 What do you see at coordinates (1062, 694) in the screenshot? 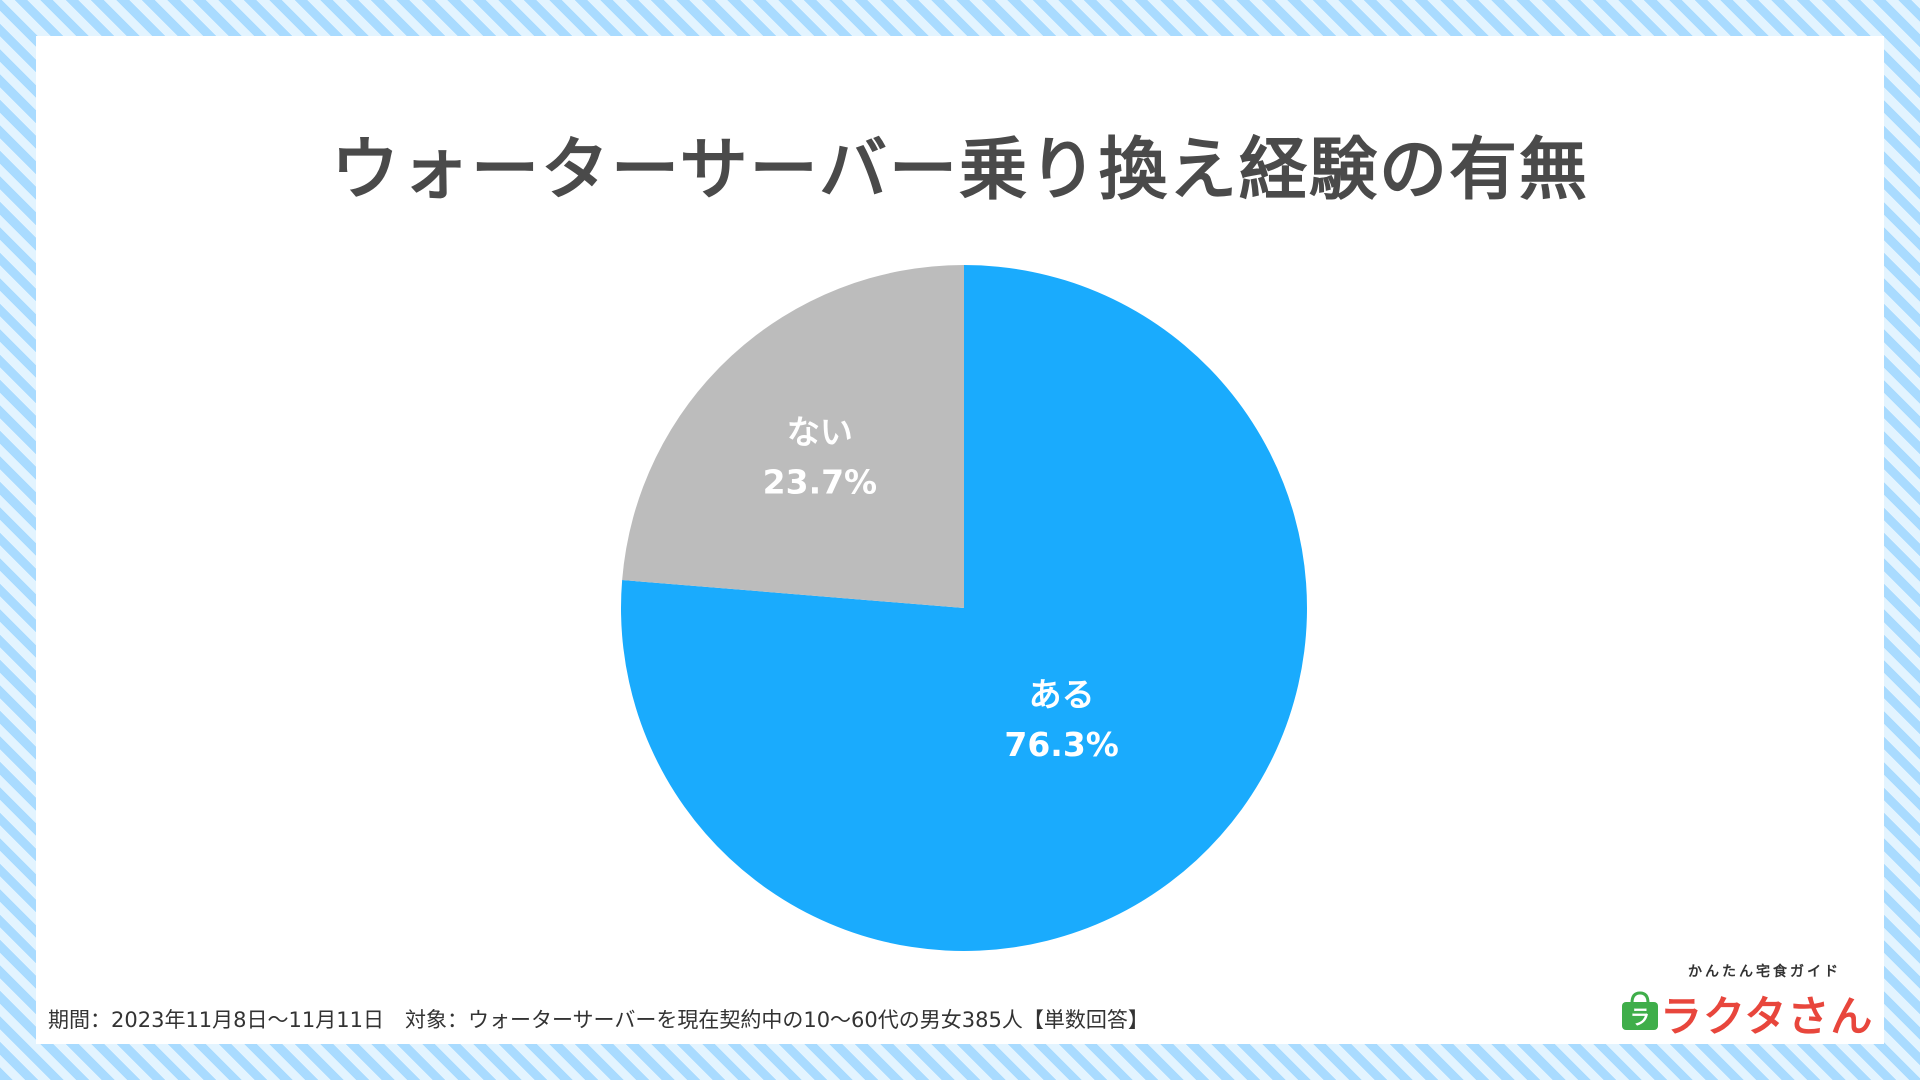
I see `pie-slice-label-0: ある` at bounding box center [1062, 694].